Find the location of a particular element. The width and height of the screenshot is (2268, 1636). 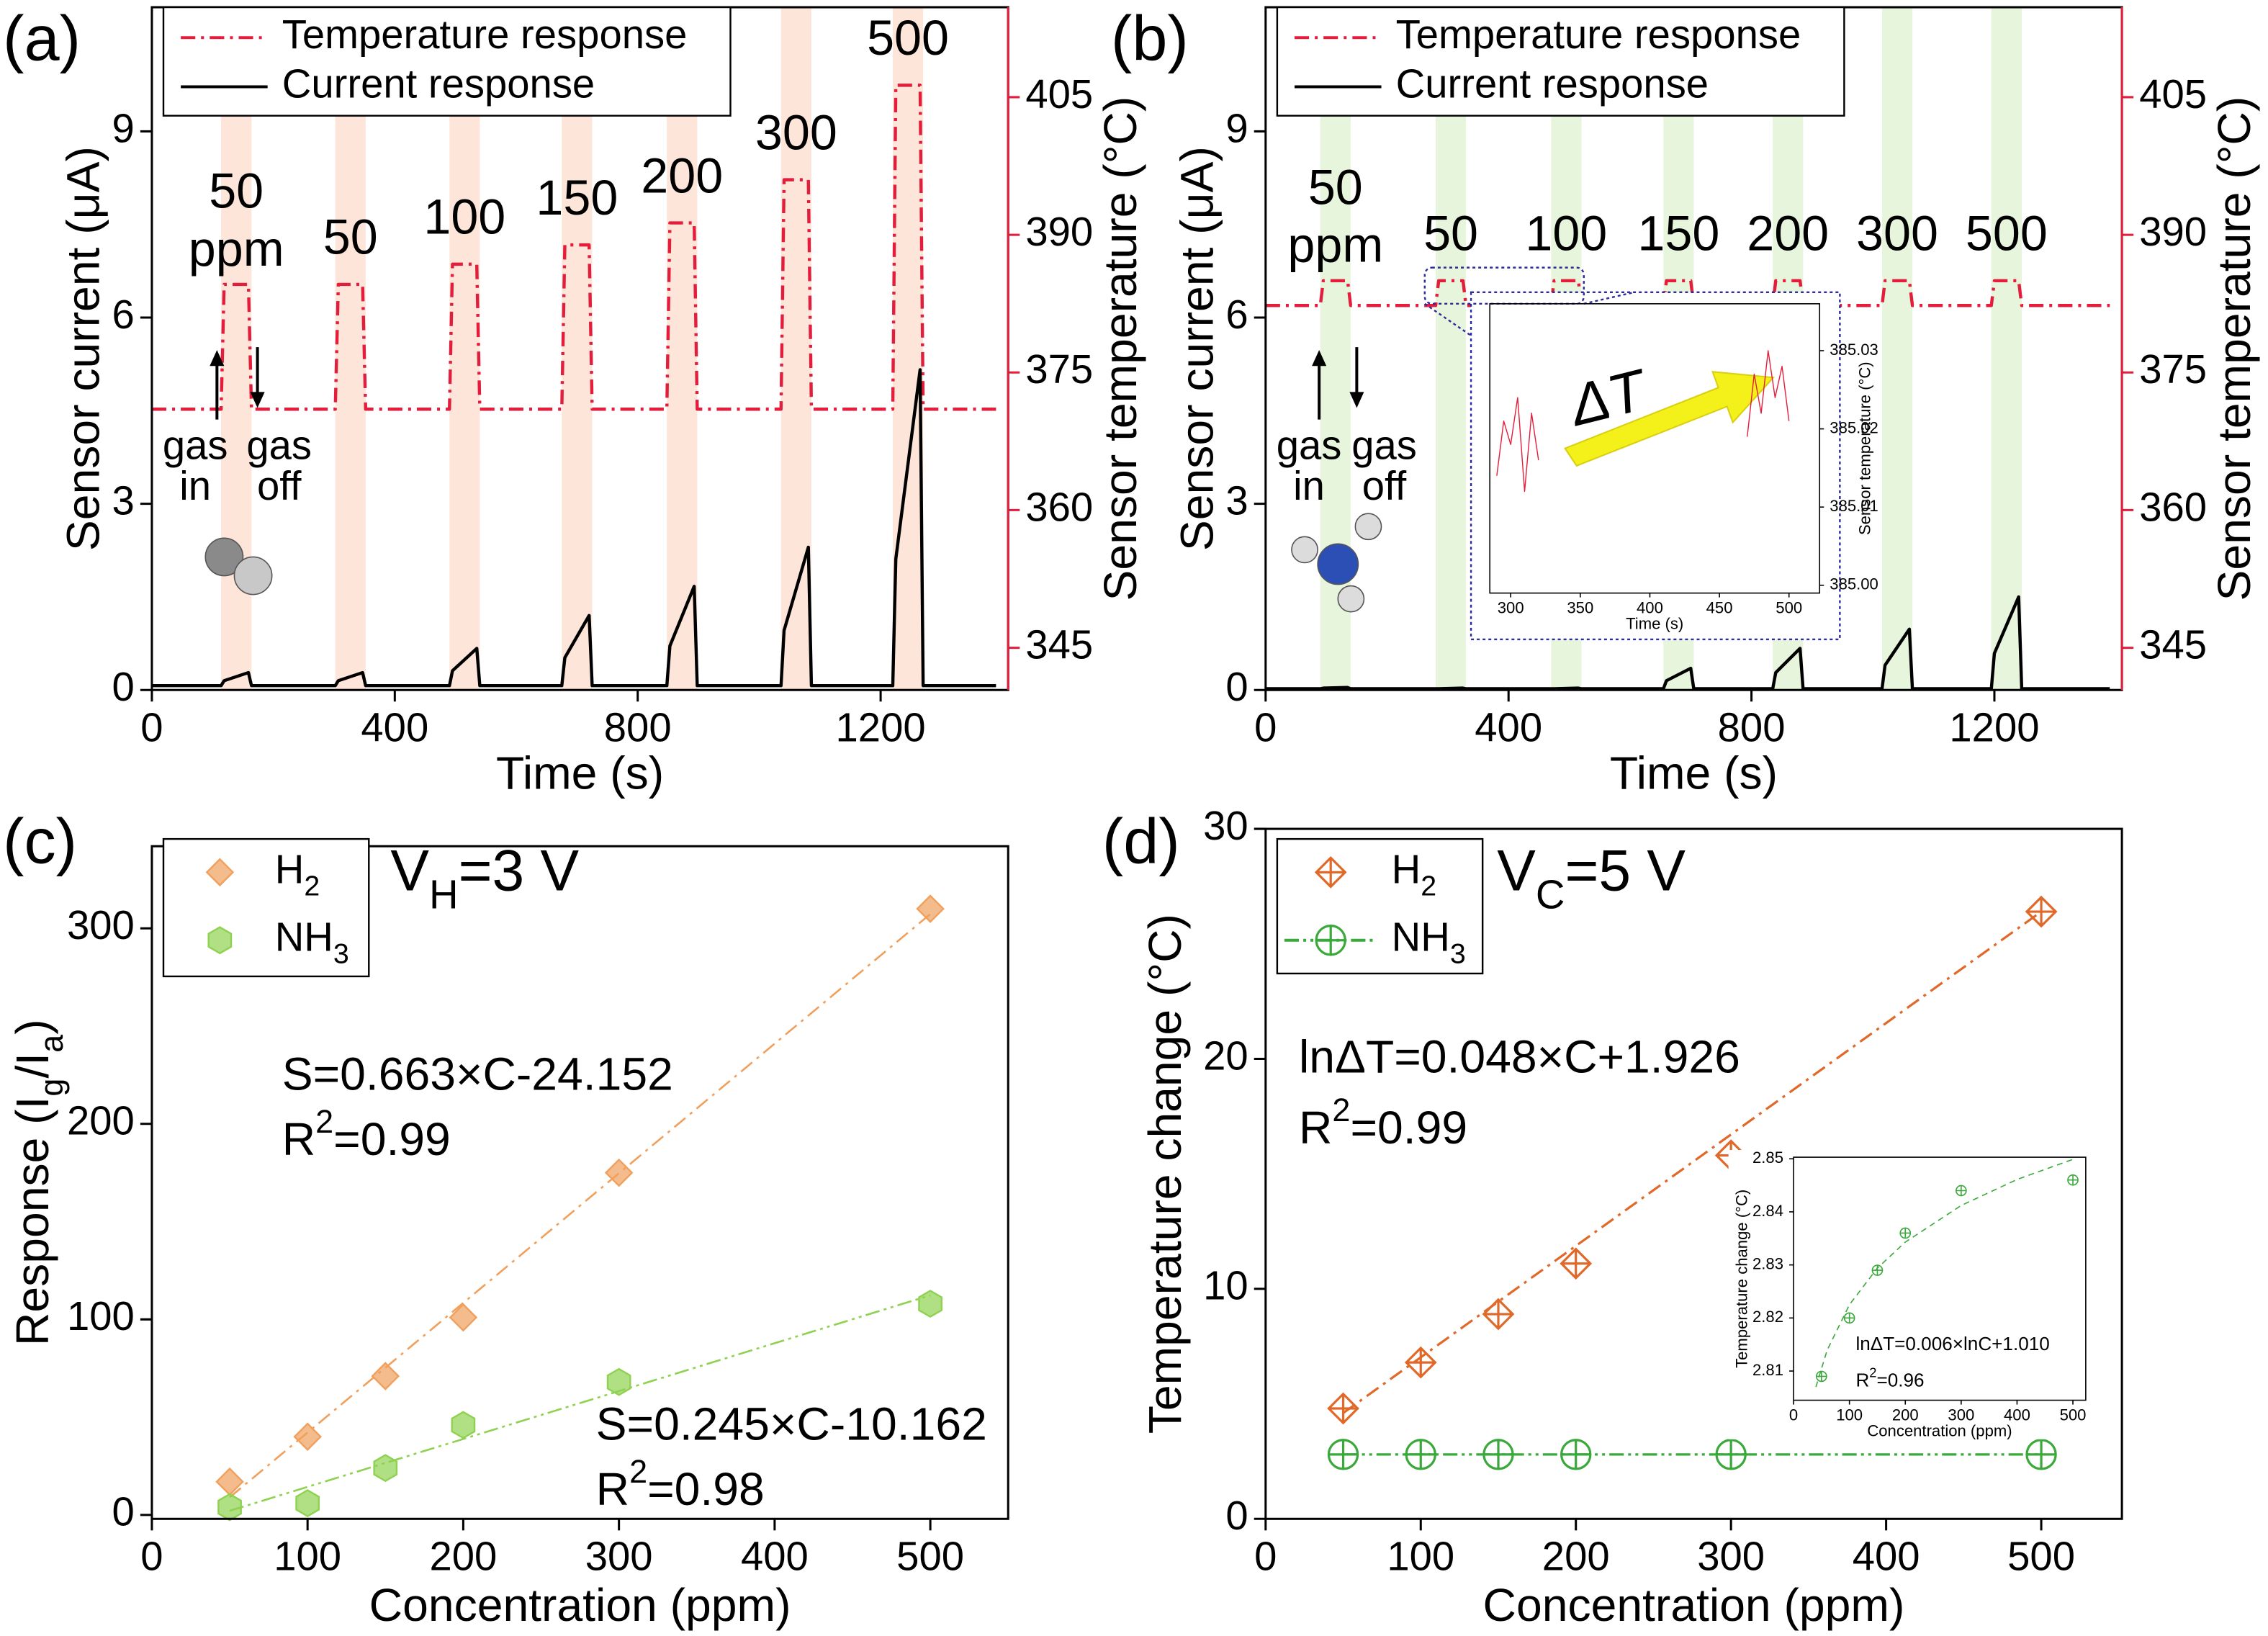

x-tick-label: 800 is located at coordinates (1752, 727).